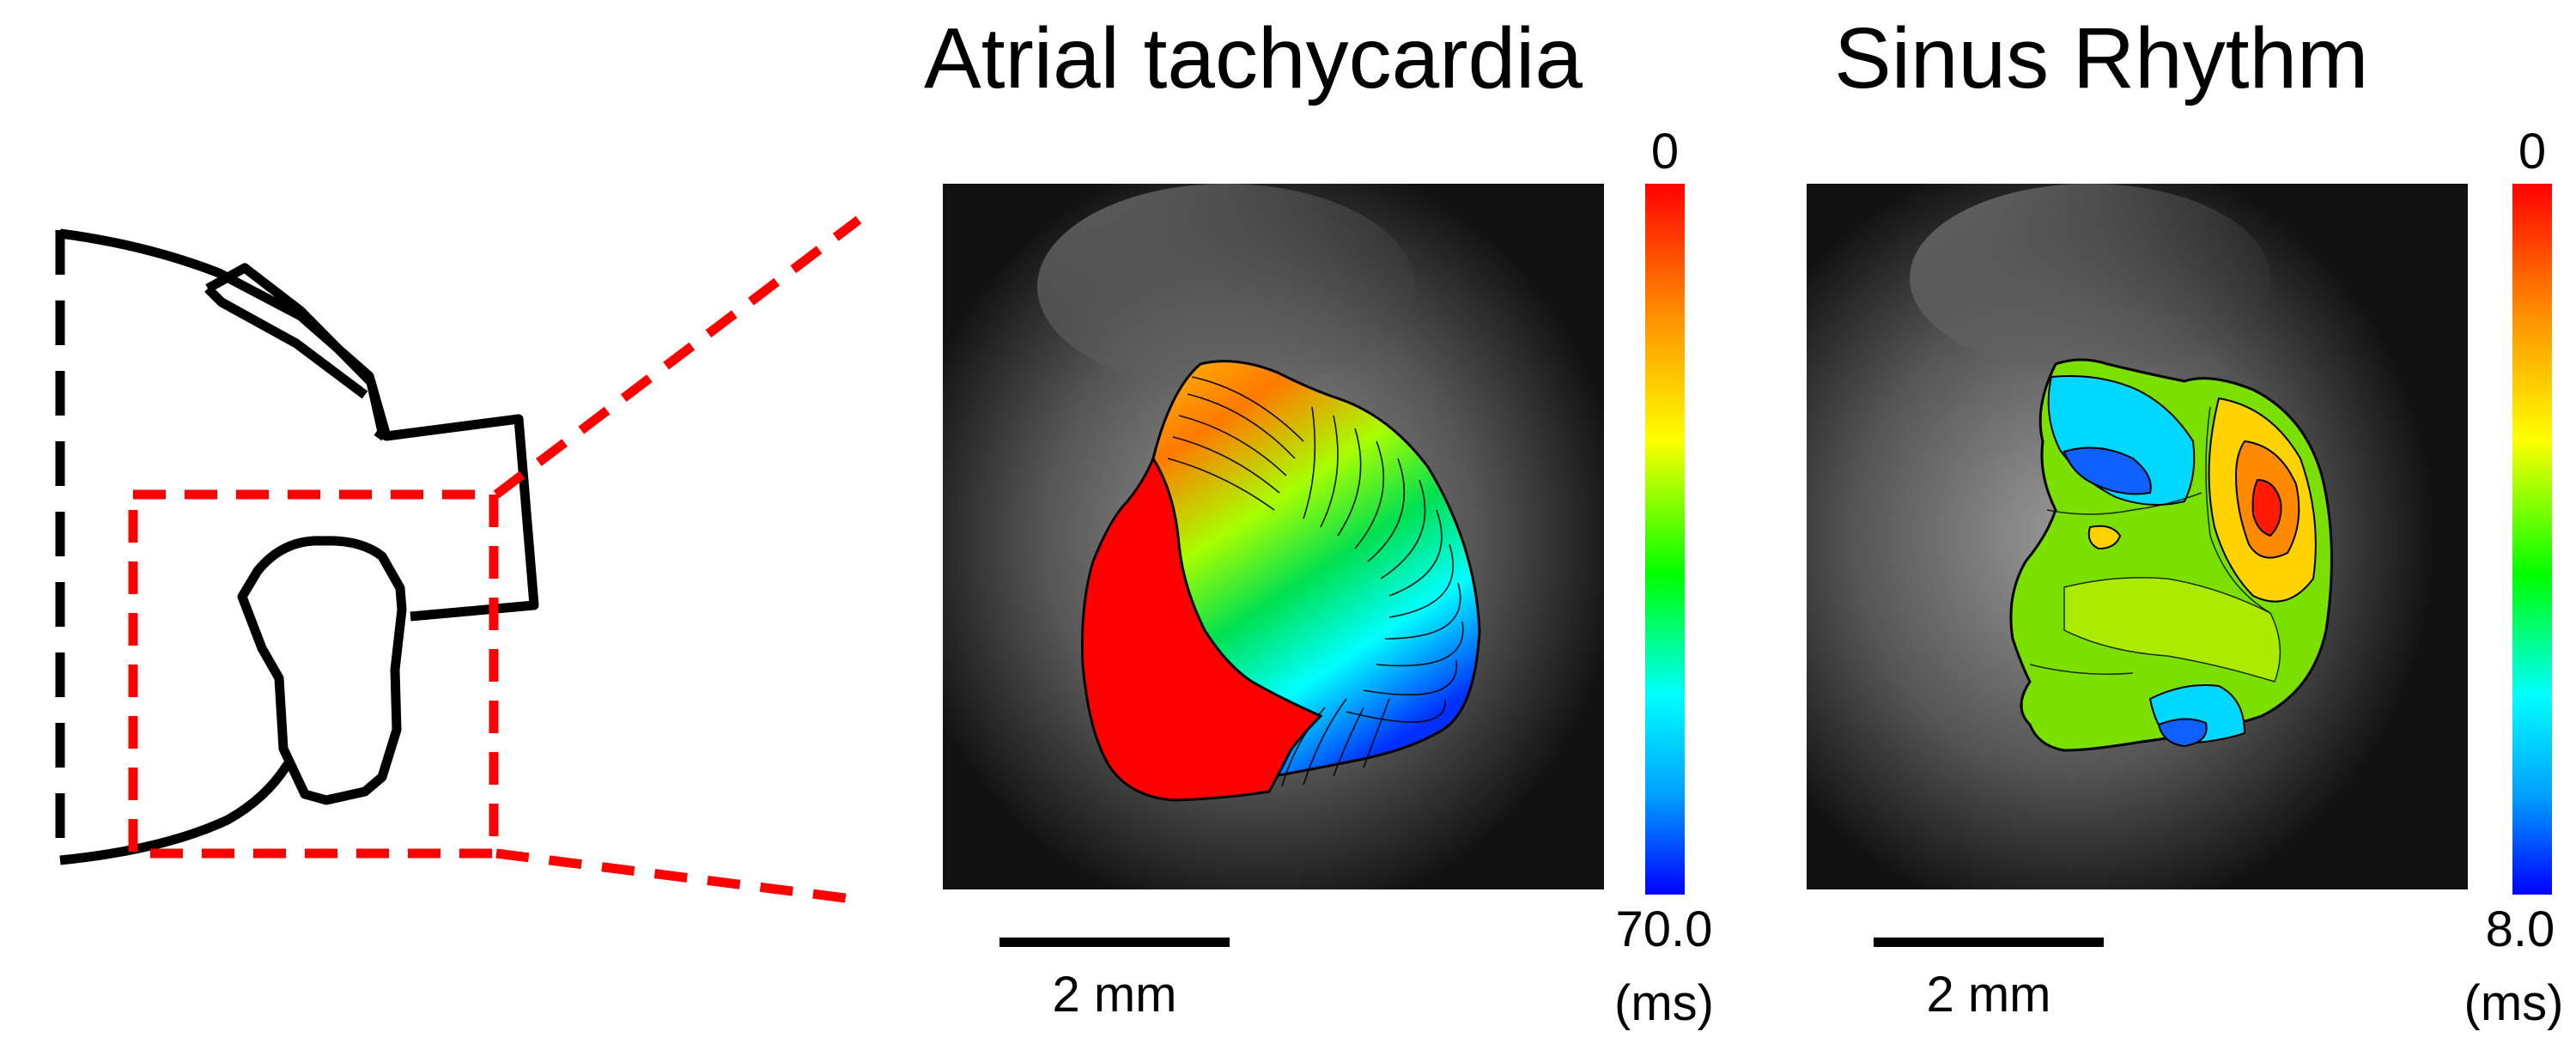 This screenshot has width=2576, height=1056. What do you see at coordinates (1664, 929) in the screenshot?
I see `colorbar-bottom-label: 70.0` at bounding box center [1664, 929].